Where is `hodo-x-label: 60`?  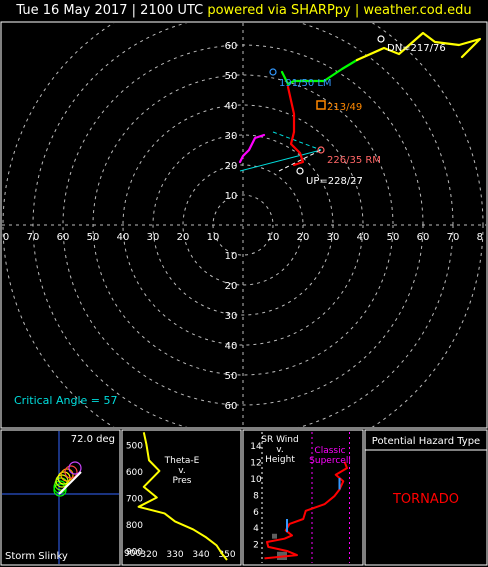
hodo-x-label: 60 is located at coordinates (423, 237).